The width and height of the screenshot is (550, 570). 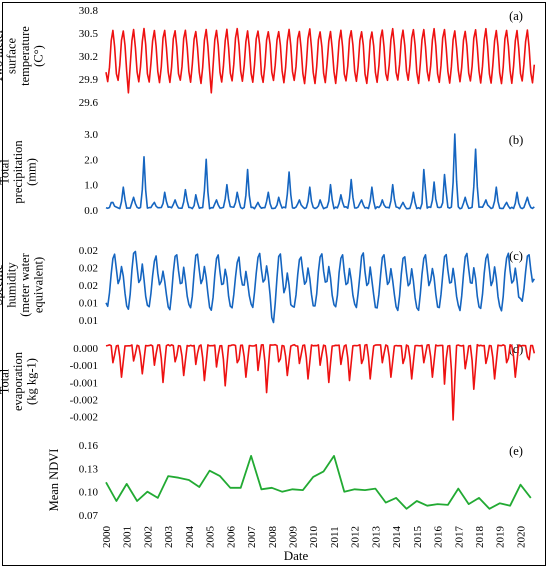 What do you see at coordinates (521, 537) in the screenshot?
I see `xtick-label-2020: 2020` at bounding box center [521, 537].